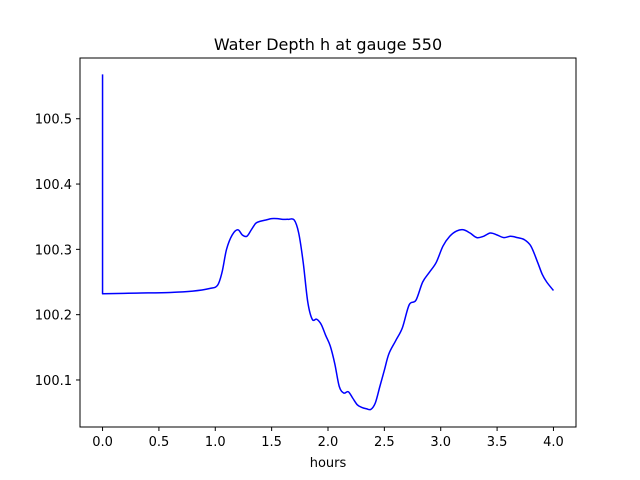  What do you see at coordinates (440, 442) in the screenshot?
I see `x-tick-label: 3.0` at bounding box center [440, 442].